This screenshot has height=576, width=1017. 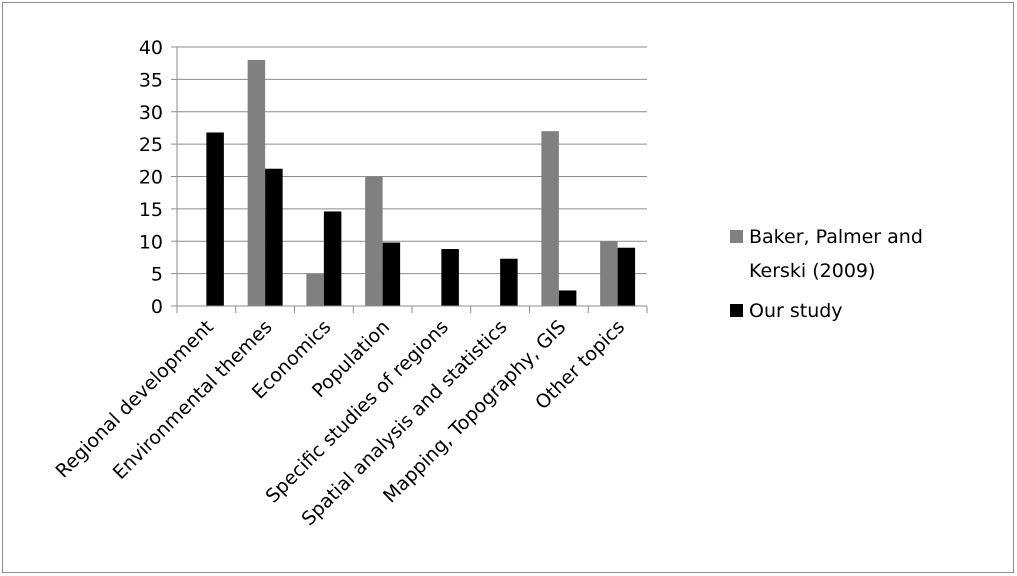 I want to click on legend: Baker, Palmer and Kerski (2009) Our study, so click(x=826, y=274).